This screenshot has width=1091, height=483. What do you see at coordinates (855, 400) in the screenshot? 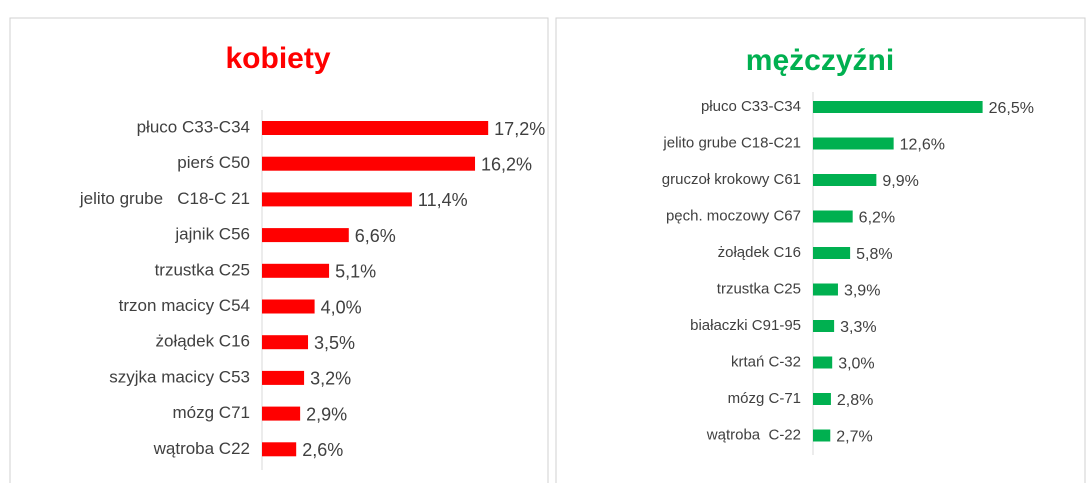
I see `value-label: 2,8%` at bounding box center [855, 400].